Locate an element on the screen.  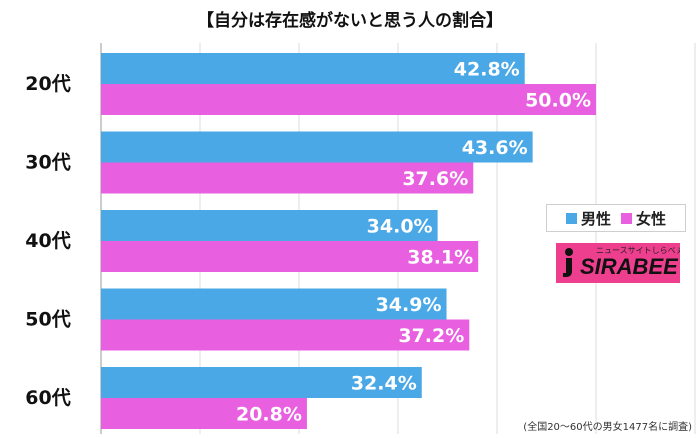
data-label: 37.2% is located at coordinates (431, 336).